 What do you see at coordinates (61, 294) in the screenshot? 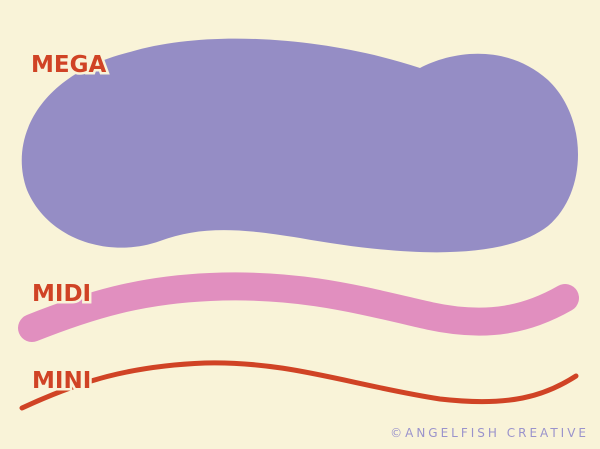
I see `midi-label: MIDI` at bounding box center [61, 294].